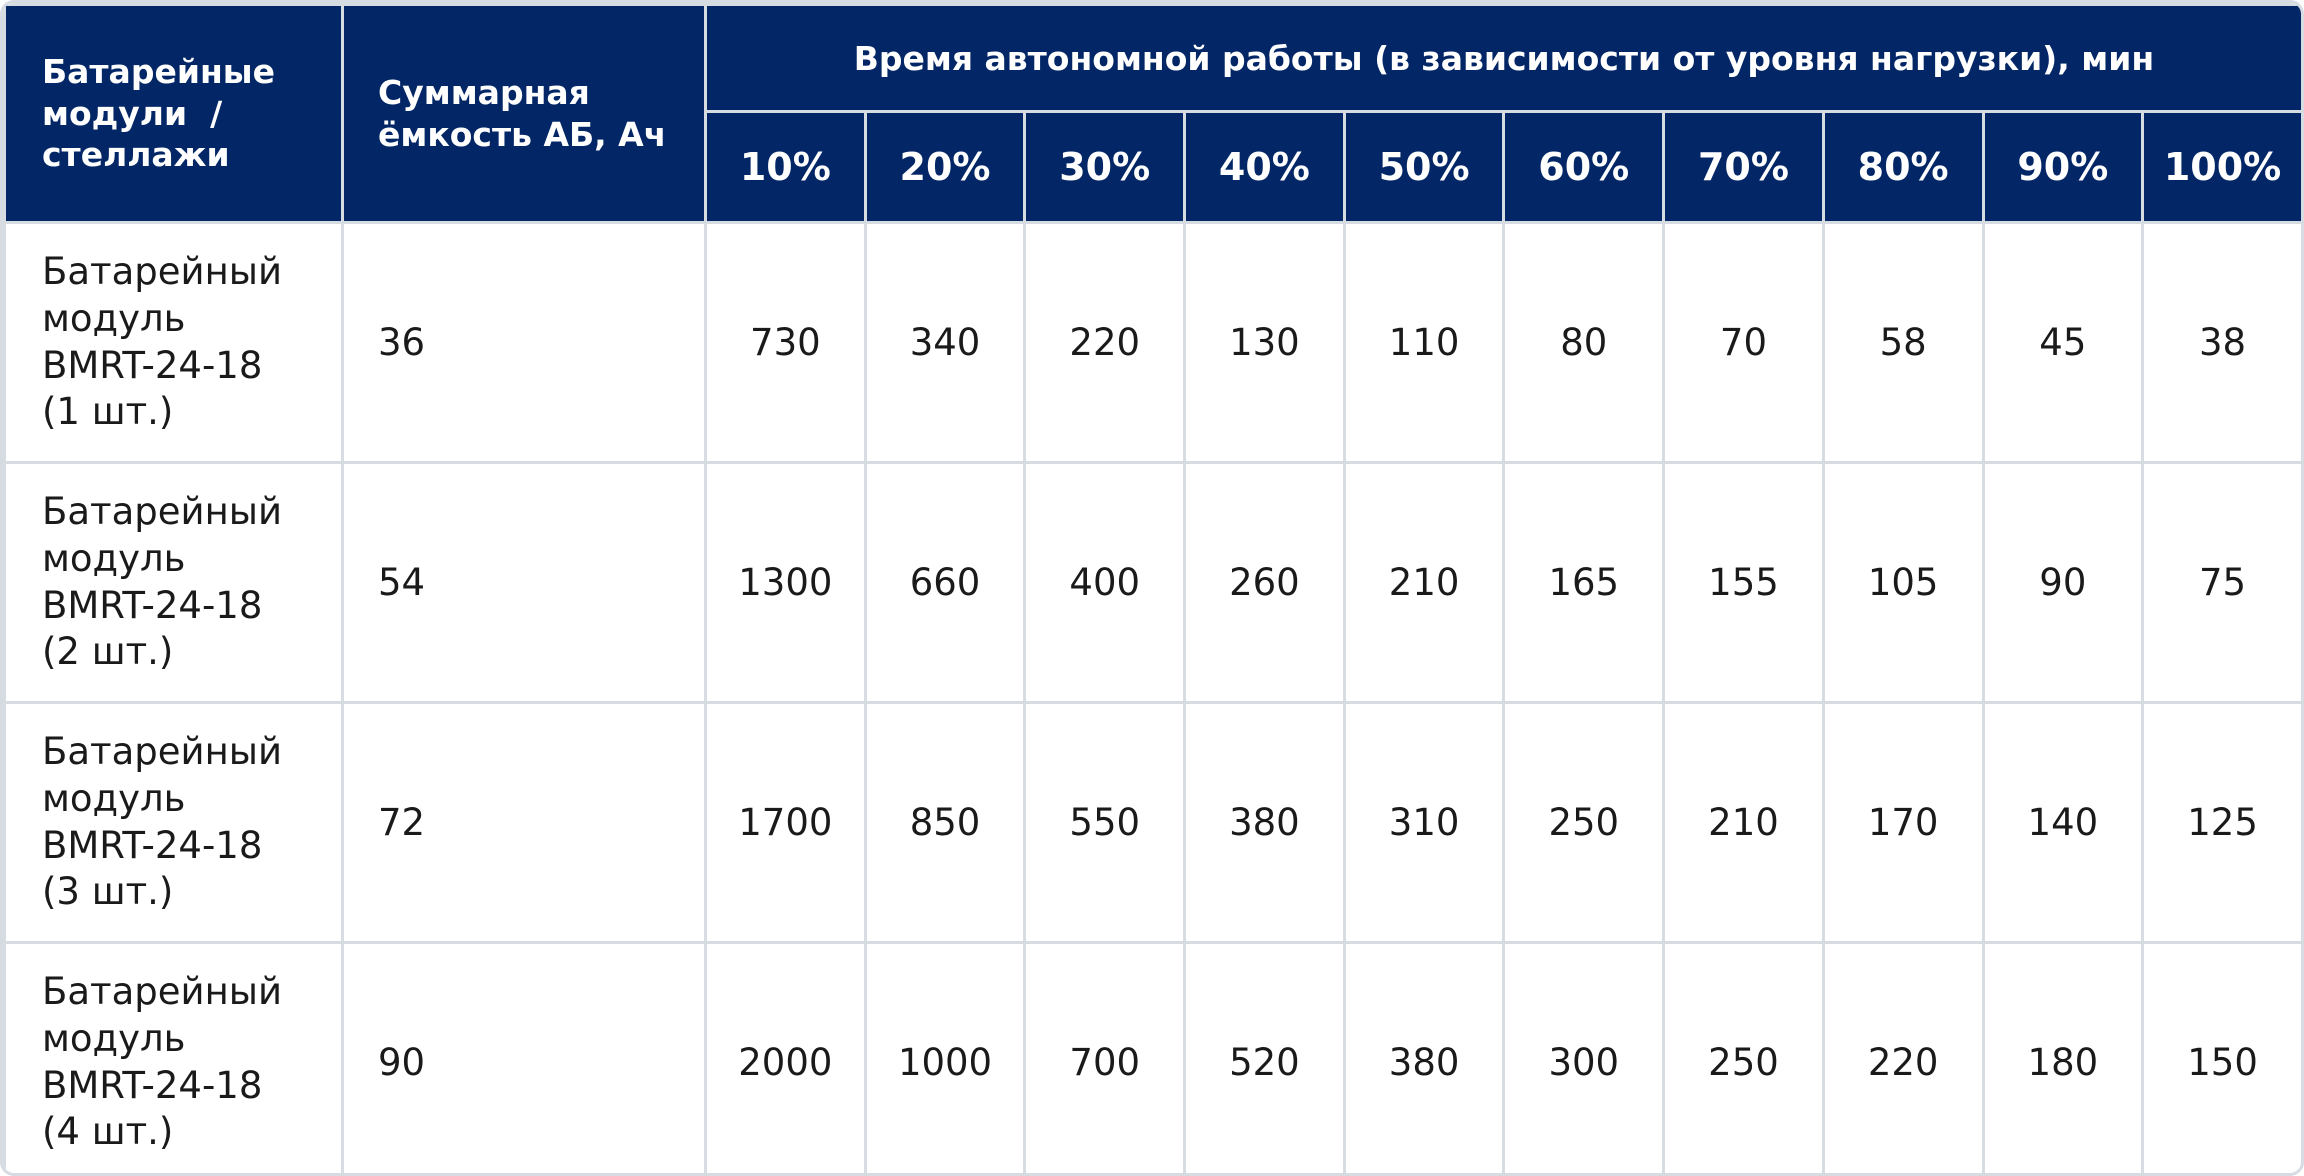 The image size is (2304, 1176). What do you see at coordinates (2221, 167) in the screenshot?
I see `header-load-100: 100%` at bounding box center [2221, 167].